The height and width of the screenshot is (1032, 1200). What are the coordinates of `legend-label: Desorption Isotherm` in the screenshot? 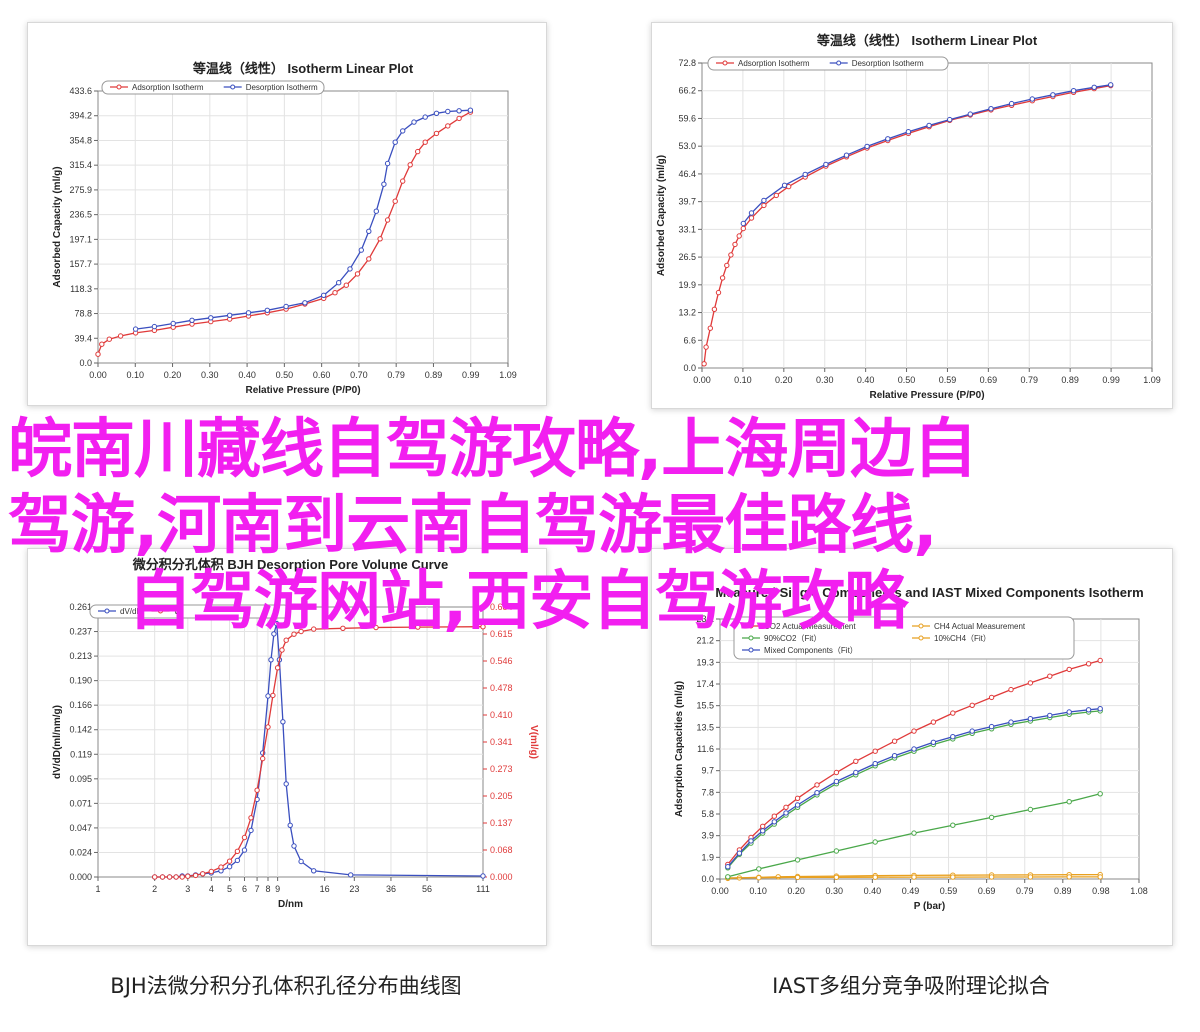 It's located at (282, 87).